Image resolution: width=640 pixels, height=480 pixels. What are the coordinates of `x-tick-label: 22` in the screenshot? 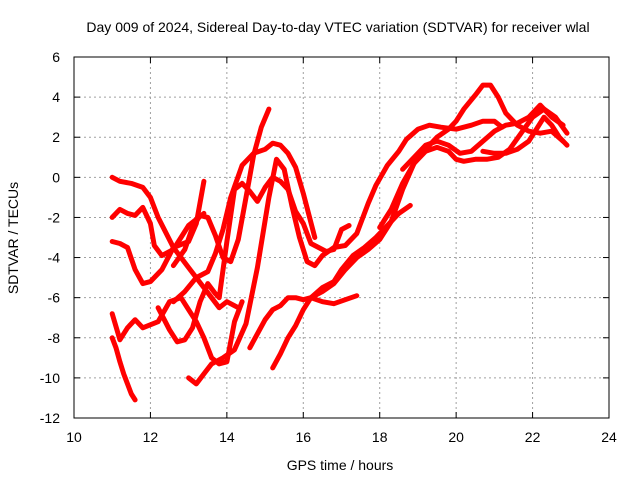 It's located at (533, 437).